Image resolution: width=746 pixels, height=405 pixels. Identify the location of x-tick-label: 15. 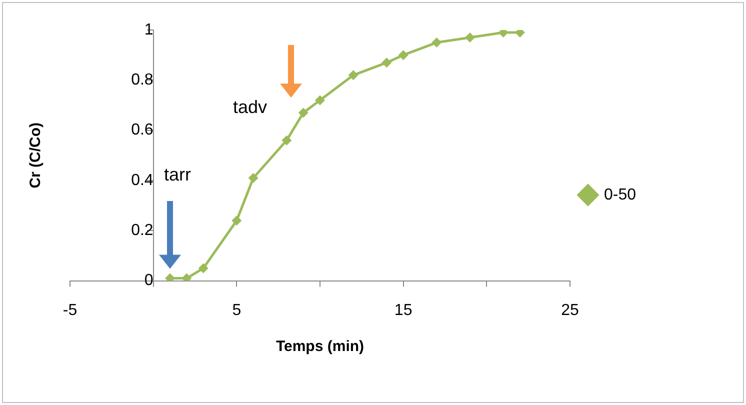
(403, 310).